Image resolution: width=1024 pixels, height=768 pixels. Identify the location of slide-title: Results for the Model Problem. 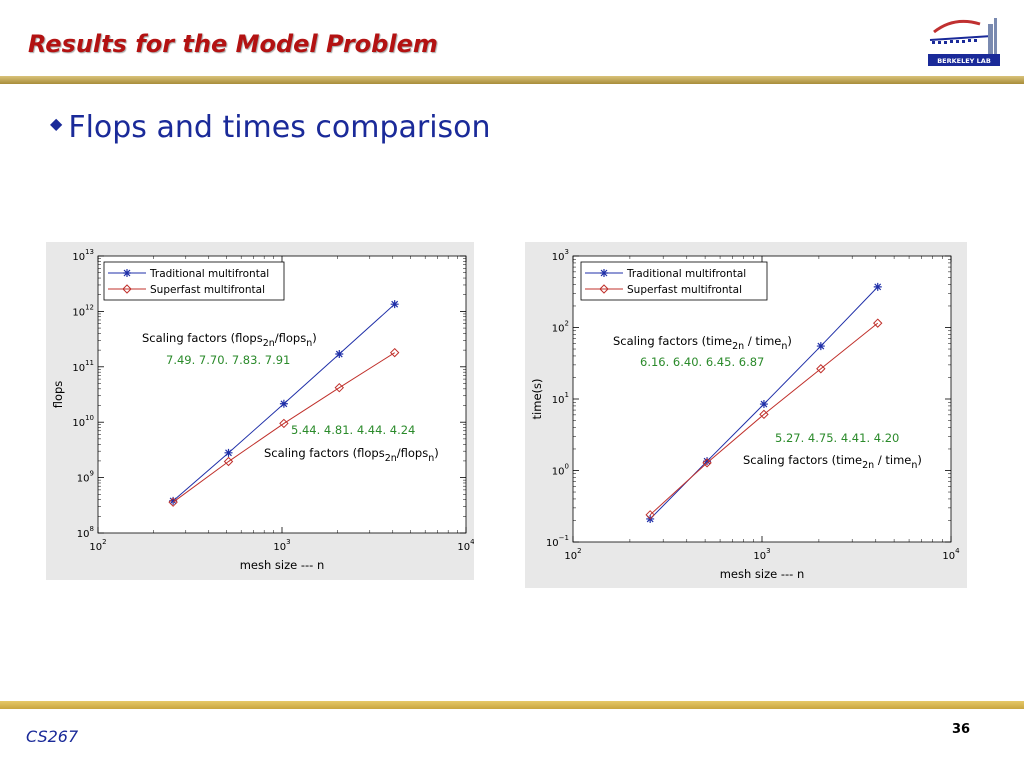
(233, 44).